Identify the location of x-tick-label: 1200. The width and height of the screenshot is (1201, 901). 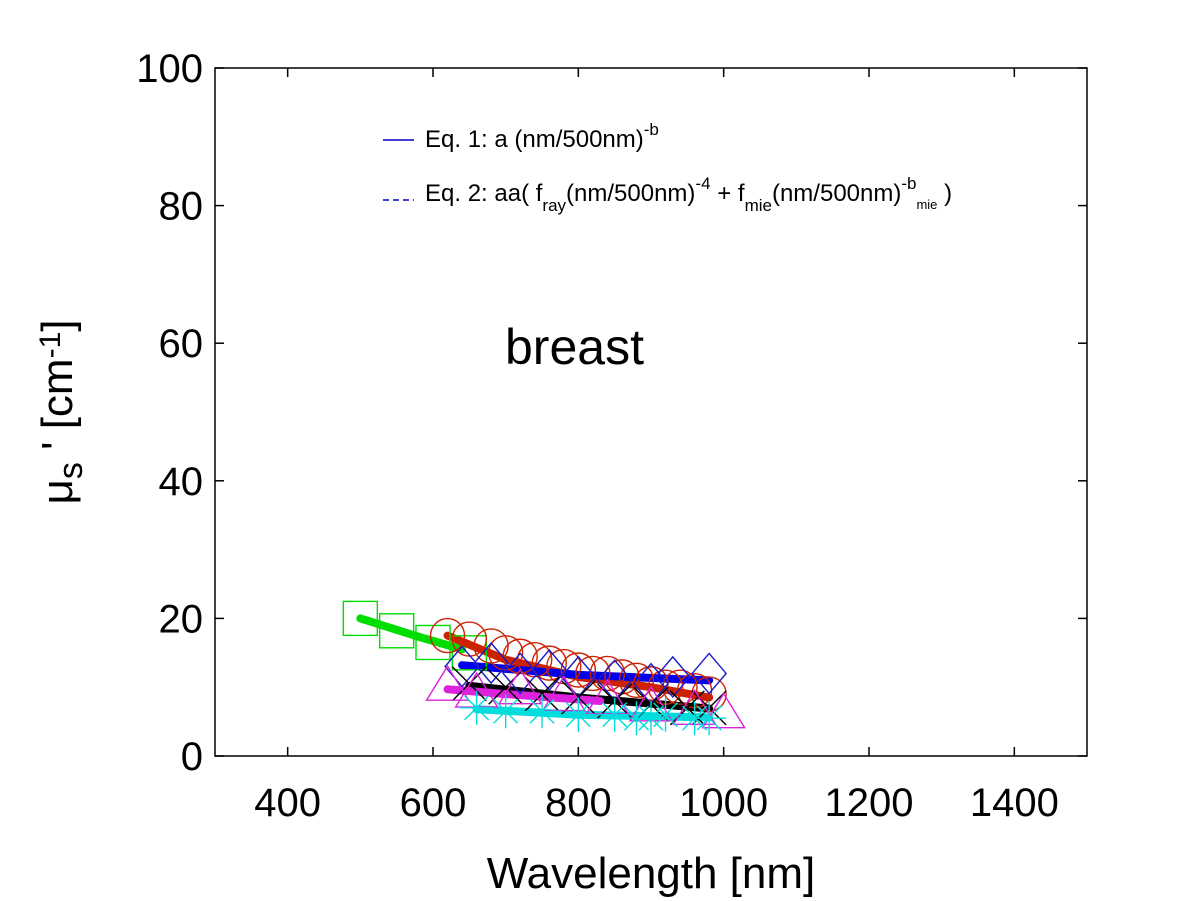
(869, 803).